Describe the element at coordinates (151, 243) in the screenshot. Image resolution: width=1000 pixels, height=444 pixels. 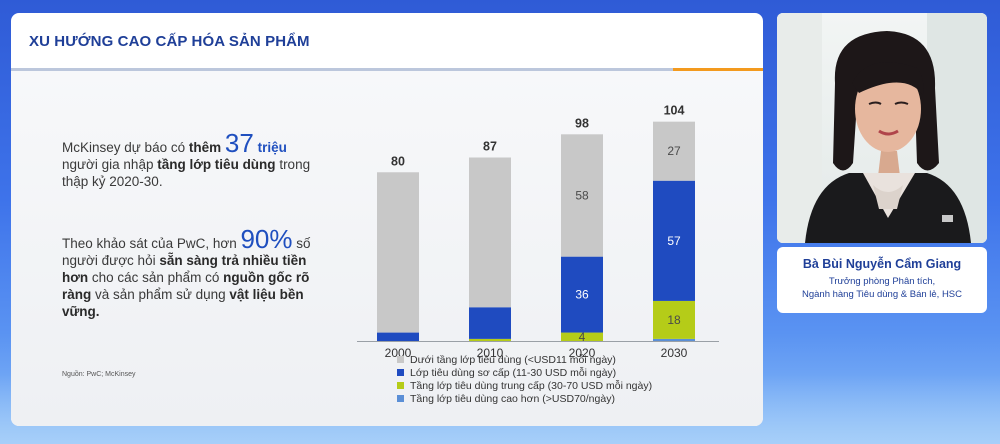
I see `text-run: Theo khảo sát của PwC, hơn` at that location.